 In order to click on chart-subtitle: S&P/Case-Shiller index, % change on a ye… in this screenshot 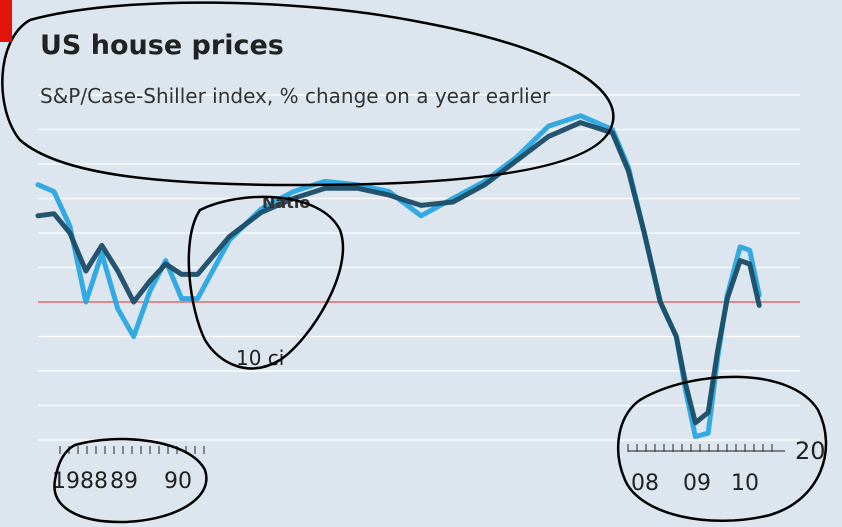, I will do `click(295, 96)`.